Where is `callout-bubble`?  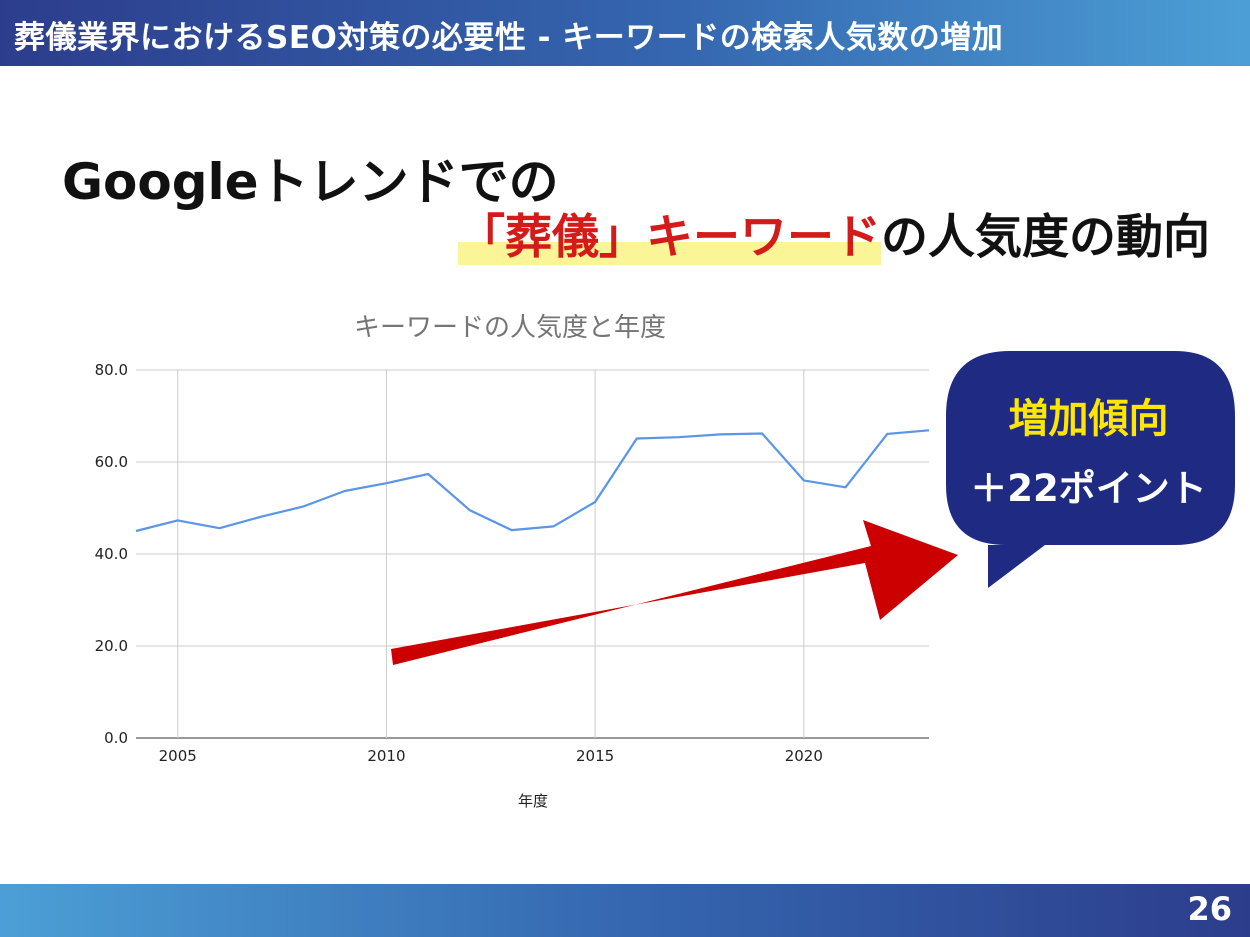 callout-bubble is located at coordinates (1090, 469).